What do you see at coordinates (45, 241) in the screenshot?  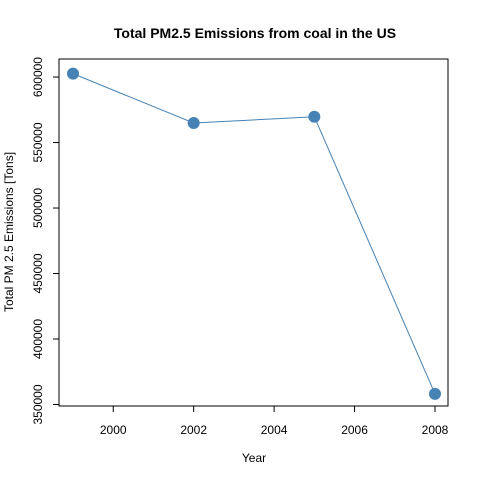 I see `y-axis: 350000 400000 450000 500000 550000 600000` at bounding box center [45, 241].